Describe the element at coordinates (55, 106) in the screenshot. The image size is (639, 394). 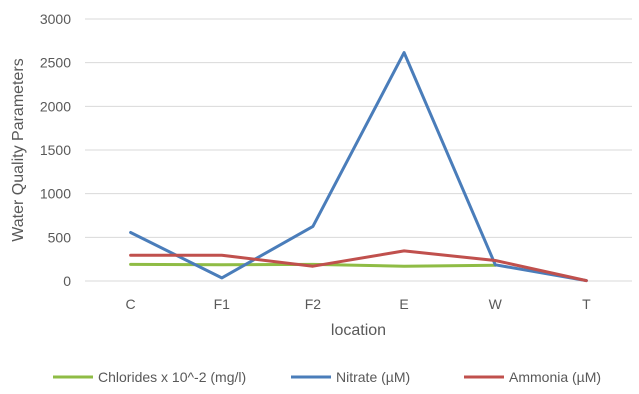
I see `y-tick-label: 2000` at that location.